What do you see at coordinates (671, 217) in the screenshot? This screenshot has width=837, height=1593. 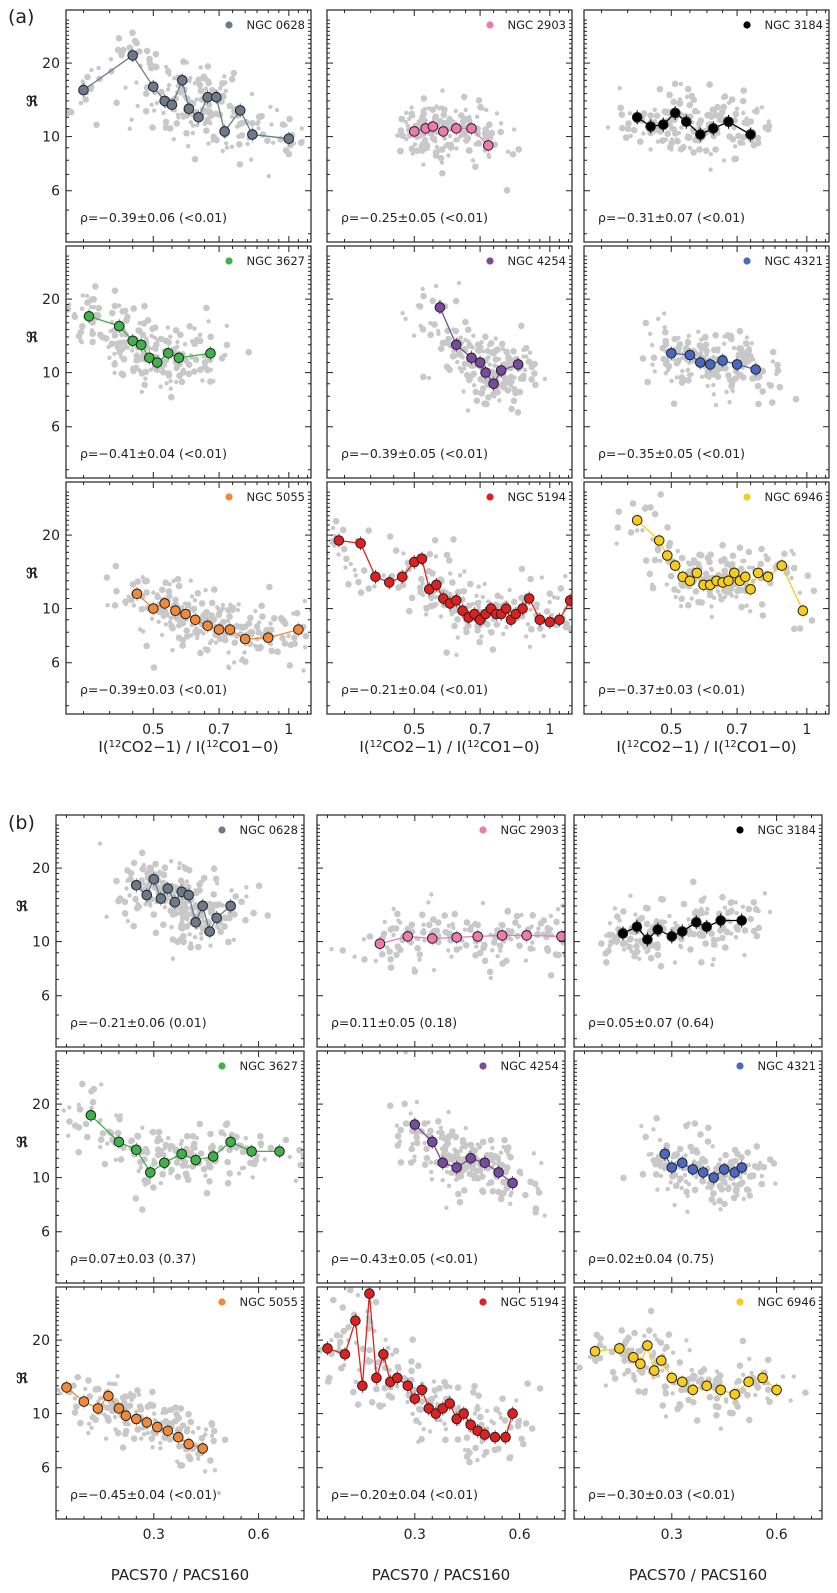 I see `correlation-label: ρ=−0.31±0.07 (<0.01)` at bounding box center [671, 217].